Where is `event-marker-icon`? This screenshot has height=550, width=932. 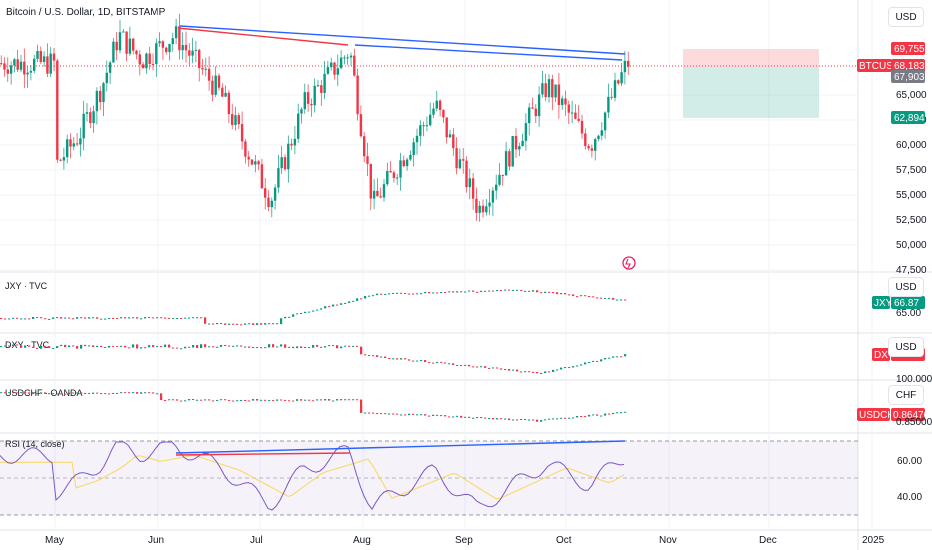 event-marker-icon is located at coordinates (629, 263).